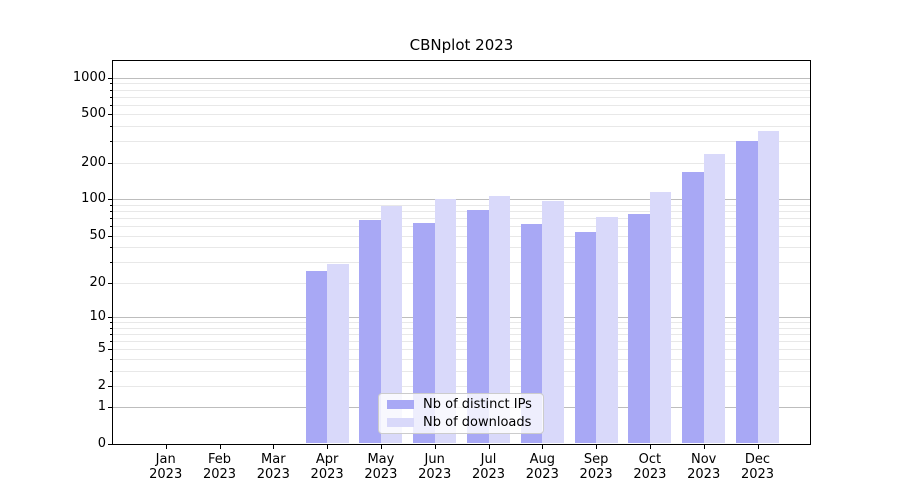 This screenshot has width=900, height=500. Describe the element at coordinates (477, 404) in the screenshot. I see `legend-label-nb-of-distinct-ips: Nb of distinct IPs` at that location.